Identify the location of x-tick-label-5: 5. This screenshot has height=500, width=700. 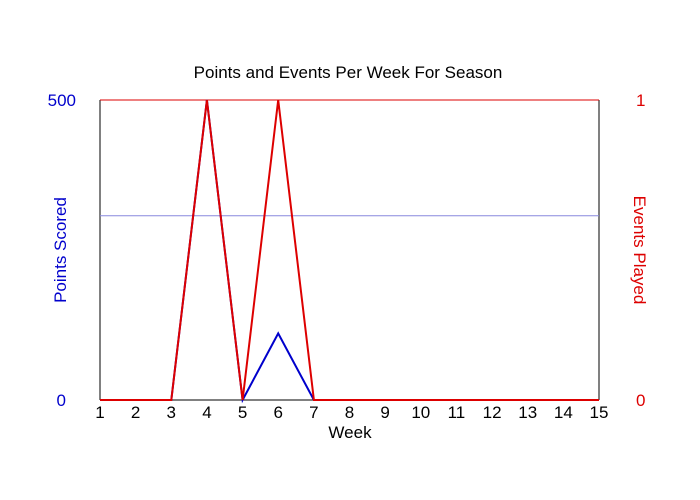
(242, 412).